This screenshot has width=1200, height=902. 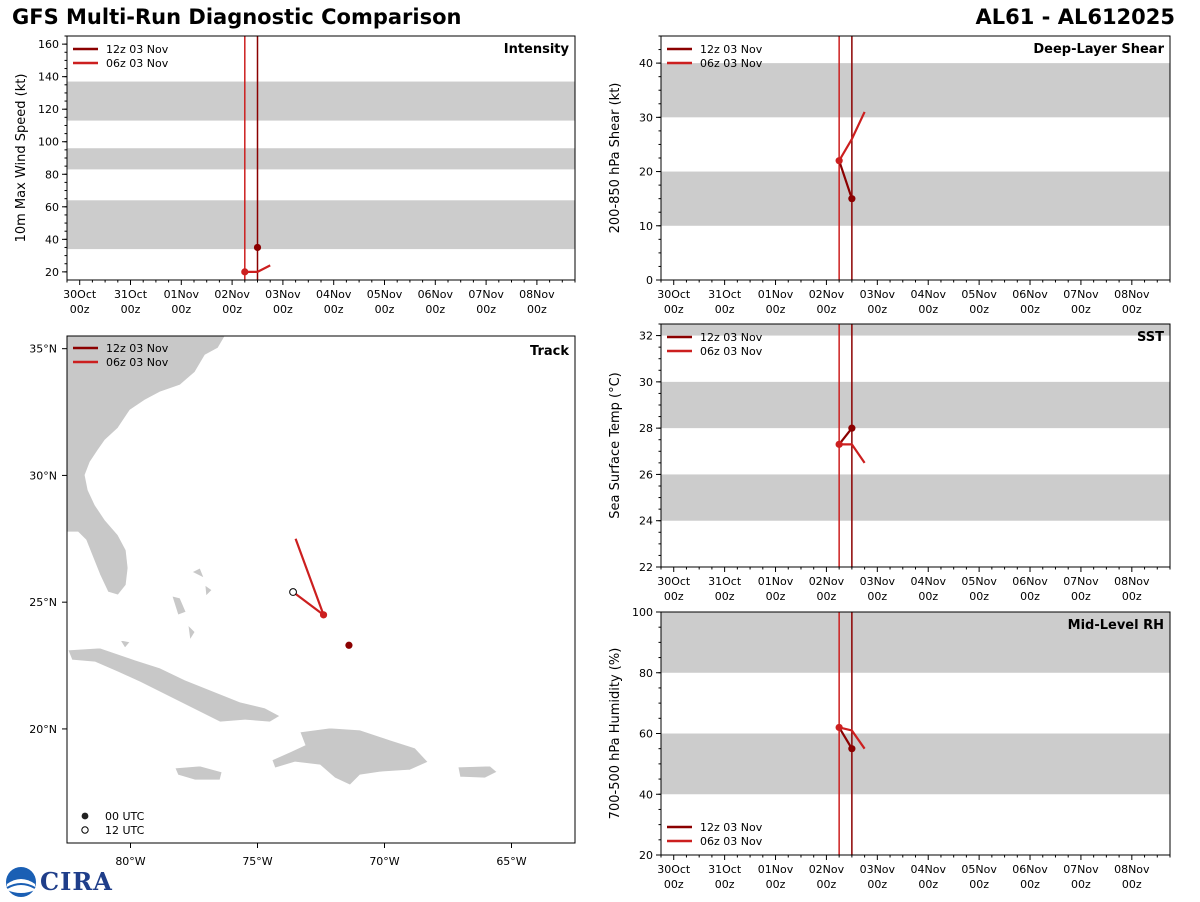 What do you see at coordinates (321, 158) in the screenshot?
I see `plot-area-intensity` at bounding box center [321, 158].